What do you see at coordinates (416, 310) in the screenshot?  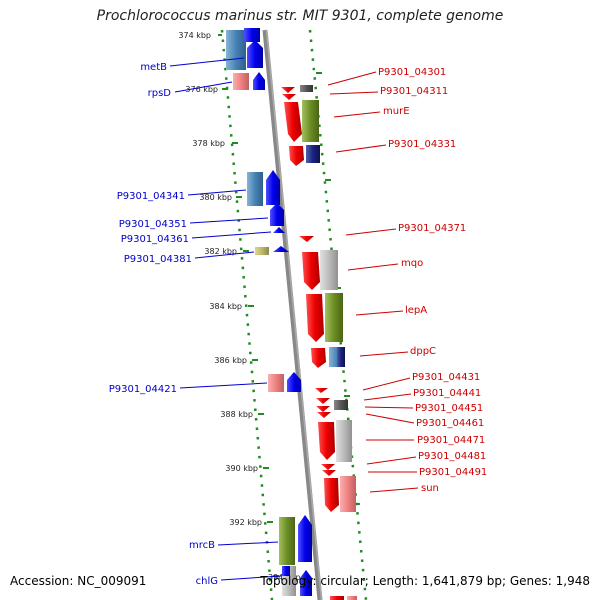 I see `label-lepA: lepA` at bounding box center [416, 310].